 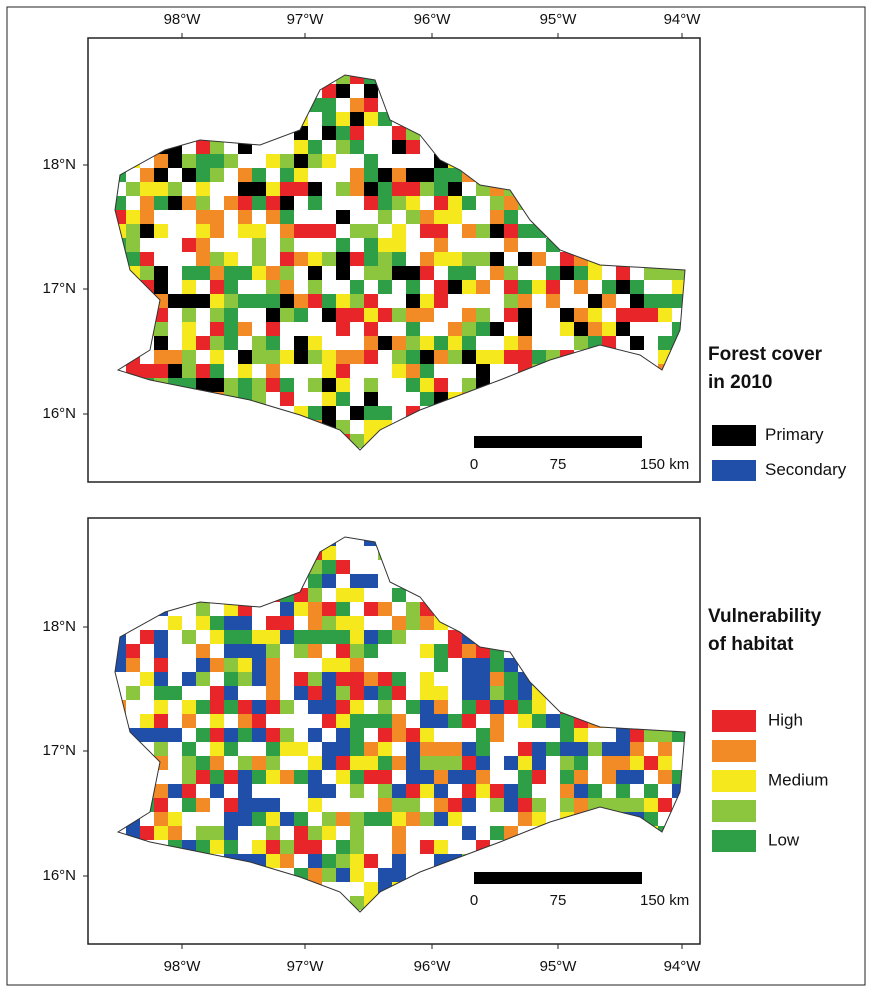 What do you see at coordinates (559, 966) in the screenshot?
I see `x-tick-label: 95°W` at bounding box center [559, 966].